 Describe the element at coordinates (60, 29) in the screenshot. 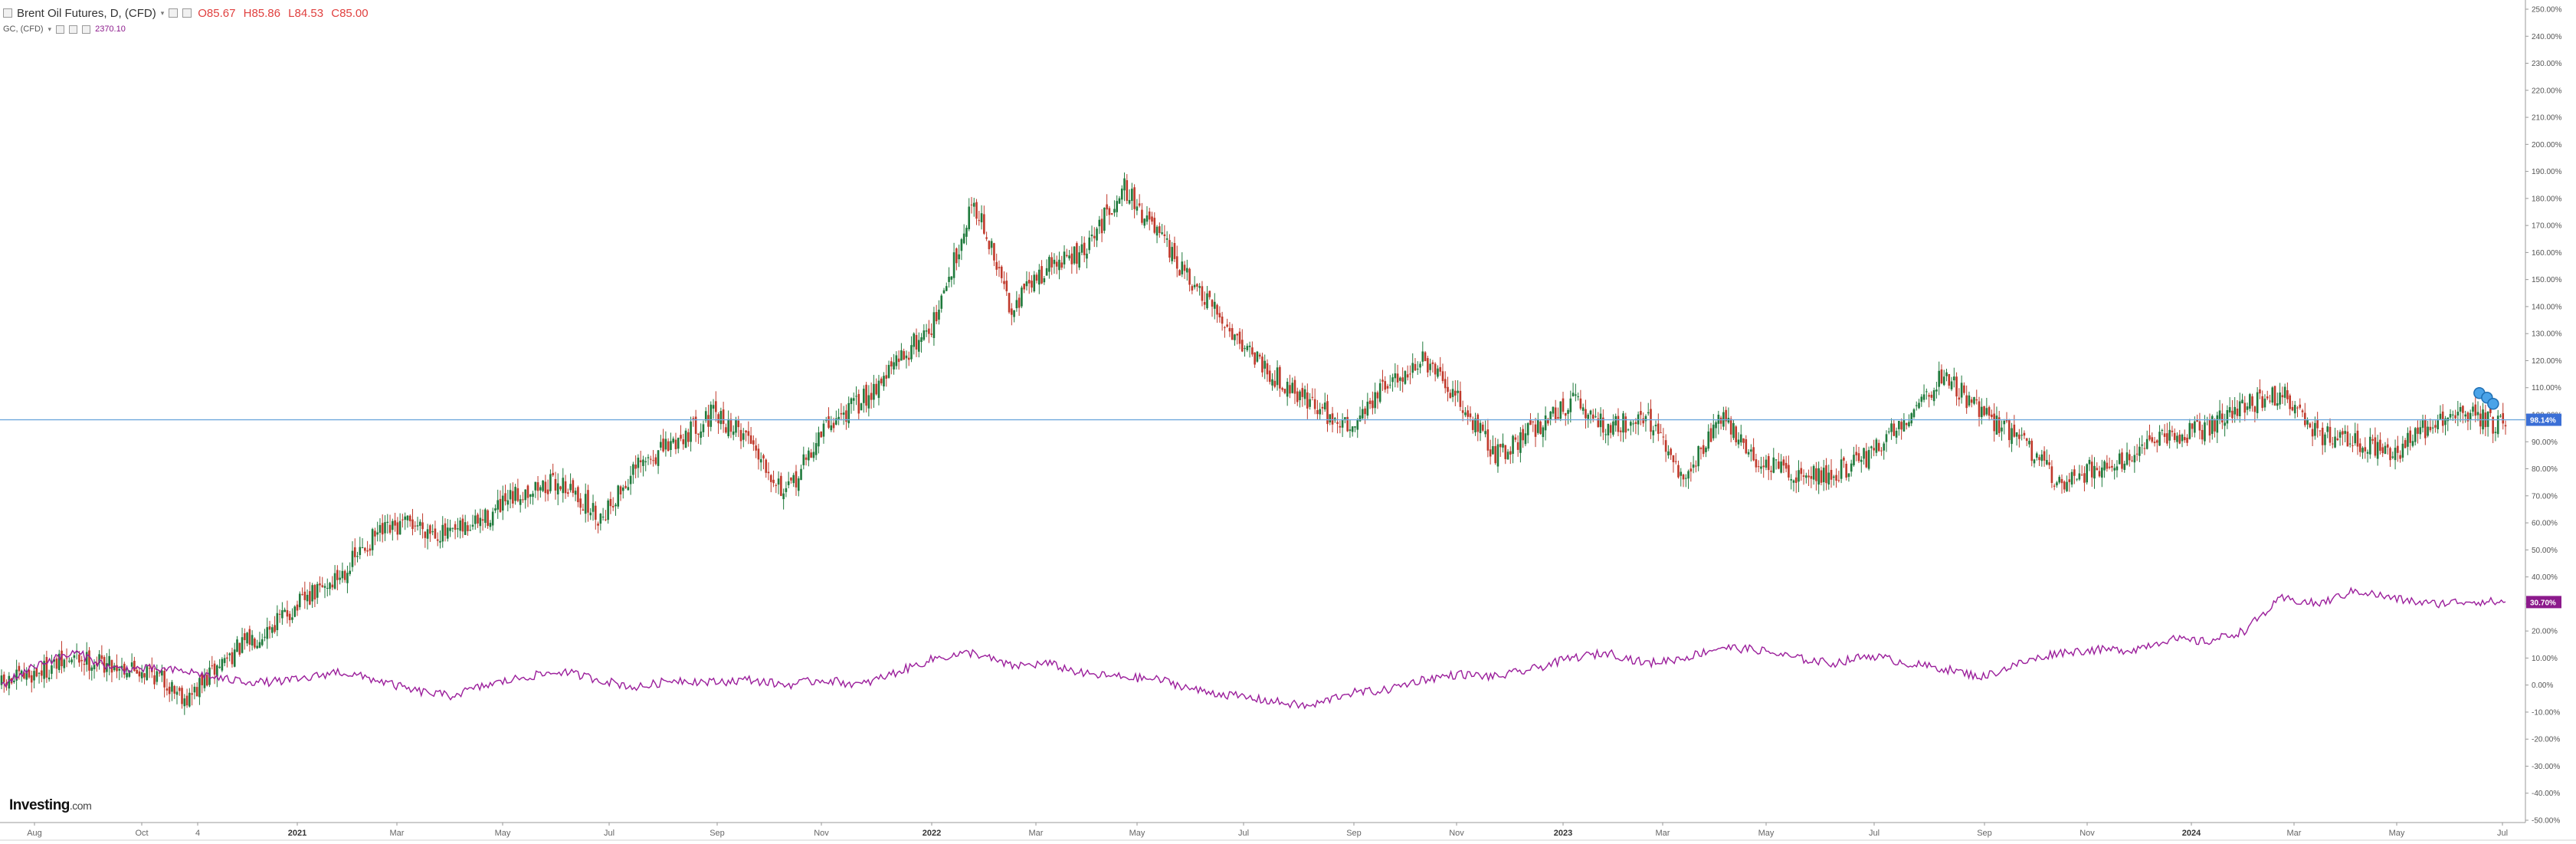

I see `eye-icon` at that location.